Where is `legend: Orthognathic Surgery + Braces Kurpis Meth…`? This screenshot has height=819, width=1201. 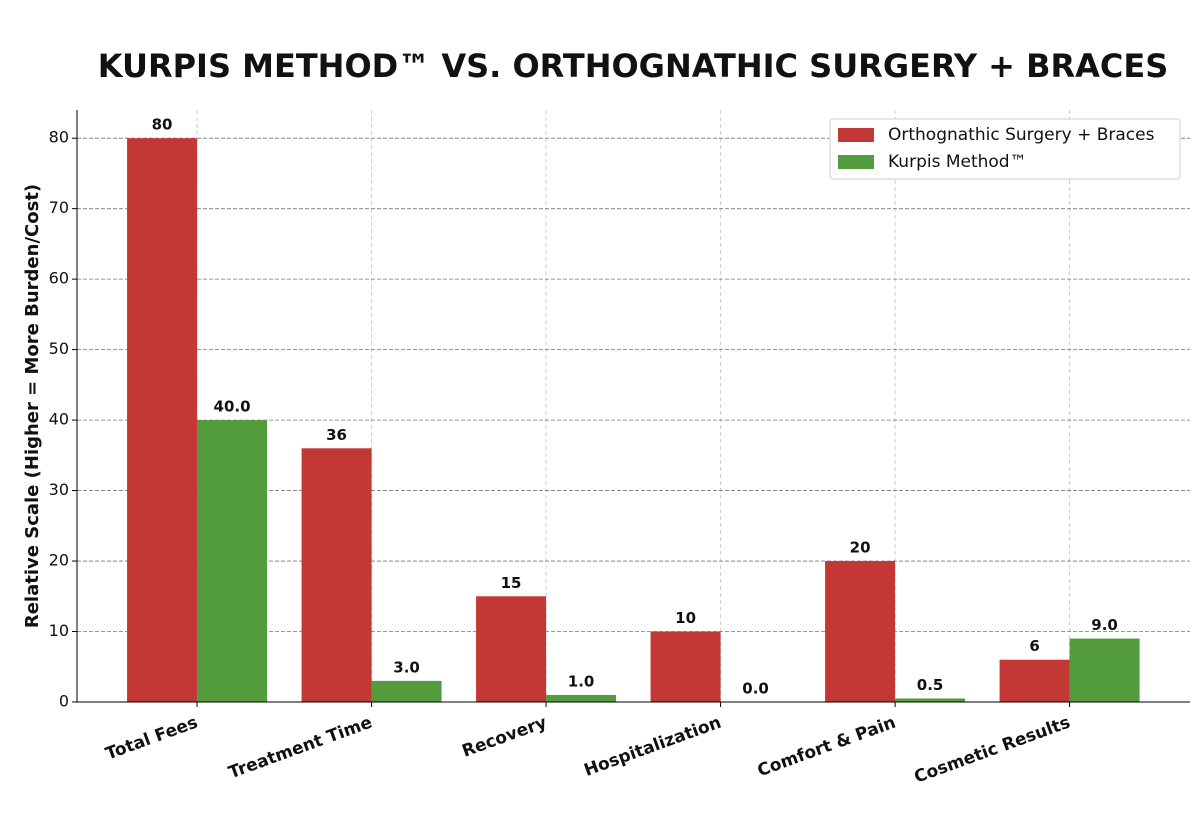 legend: Orthognathic Surgery + Braces Kurpis Meth… is located at coordinates (1005, 149).